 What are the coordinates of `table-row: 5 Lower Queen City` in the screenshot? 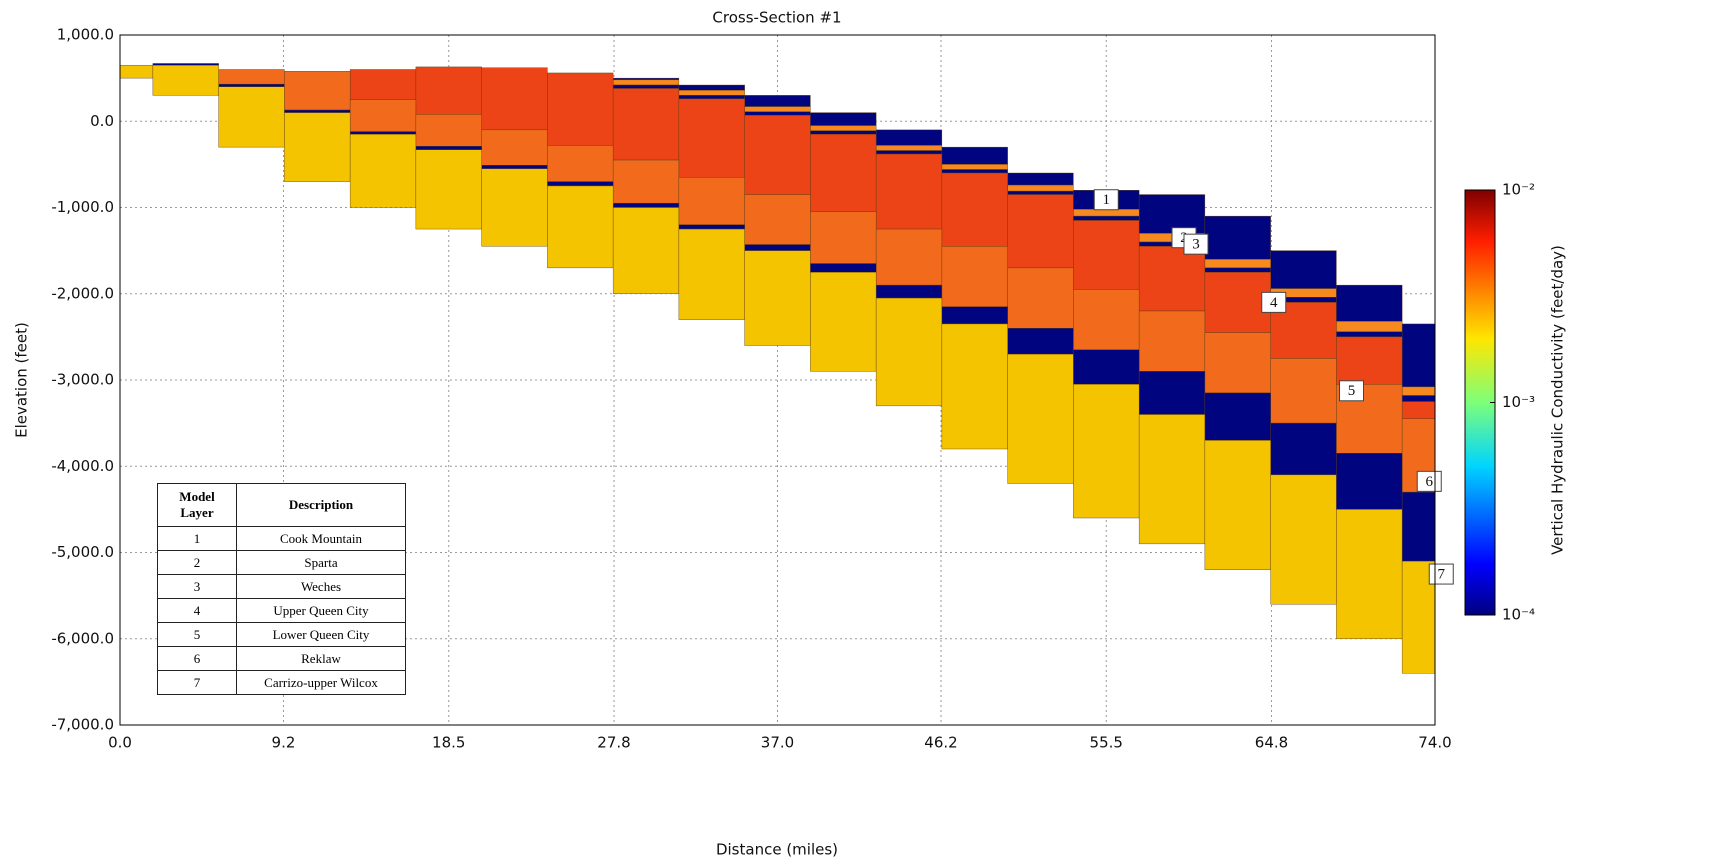 It's located at (281, 634).